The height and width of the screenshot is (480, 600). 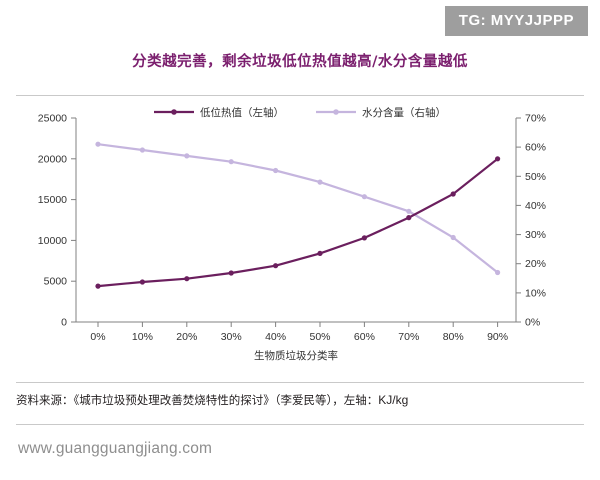 What do you see at coordinates (532, 323) in the screenshot?
I see `right-tick-label: 0%` at bounding box center [532, 323].